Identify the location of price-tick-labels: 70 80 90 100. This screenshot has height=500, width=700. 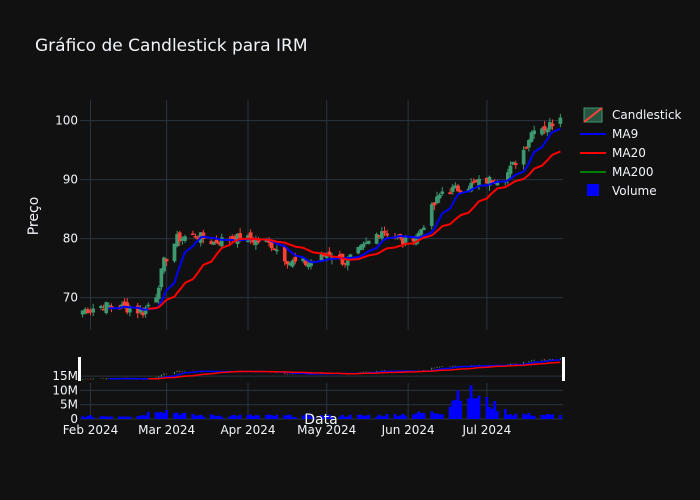
(66, 209).